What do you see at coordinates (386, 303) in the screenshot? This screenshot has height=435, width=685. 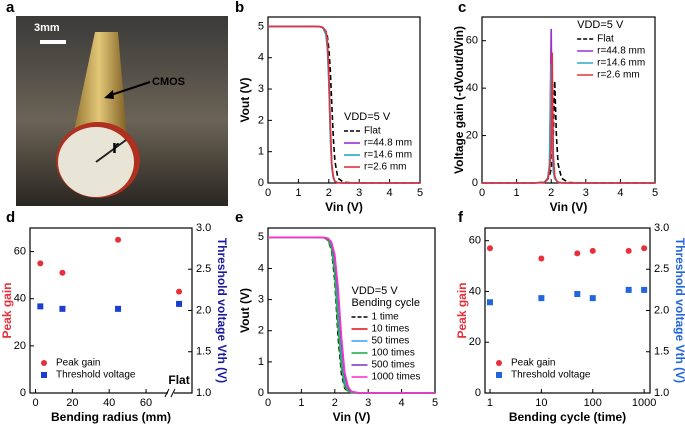 I see `legend-title: Bending cycle` at bounding box center [386, 303].